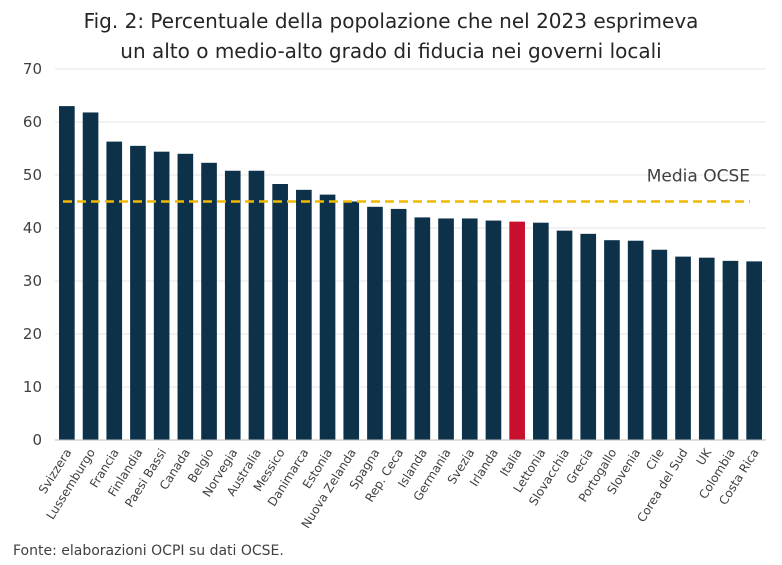 This screenshot has width=782, height=565. I want to click on y-tick-label: 60, so click(32, 122).